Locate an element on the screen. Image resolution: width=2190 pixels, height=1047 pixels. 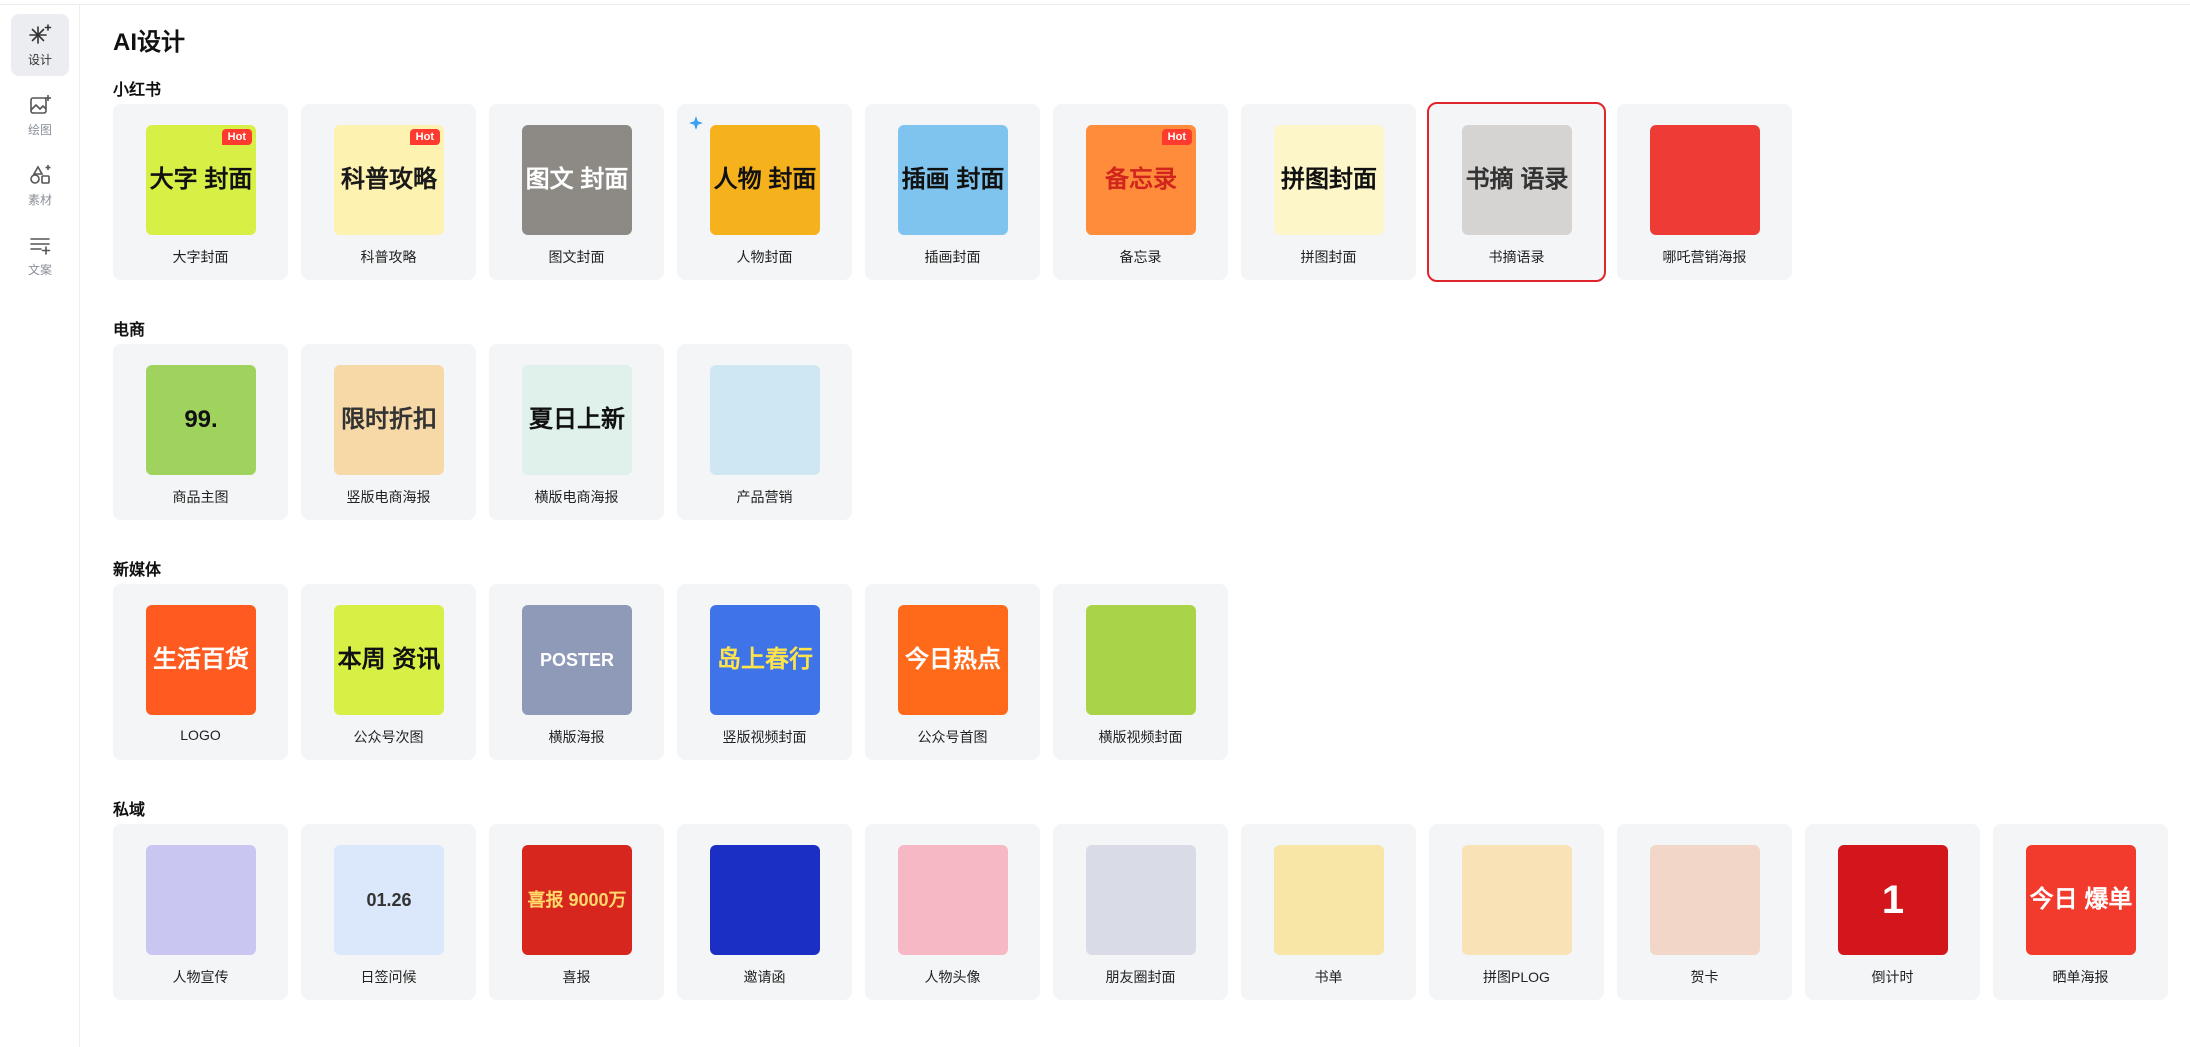
thumbnail-text: 生活百货 is located at coordinates (201, 660).